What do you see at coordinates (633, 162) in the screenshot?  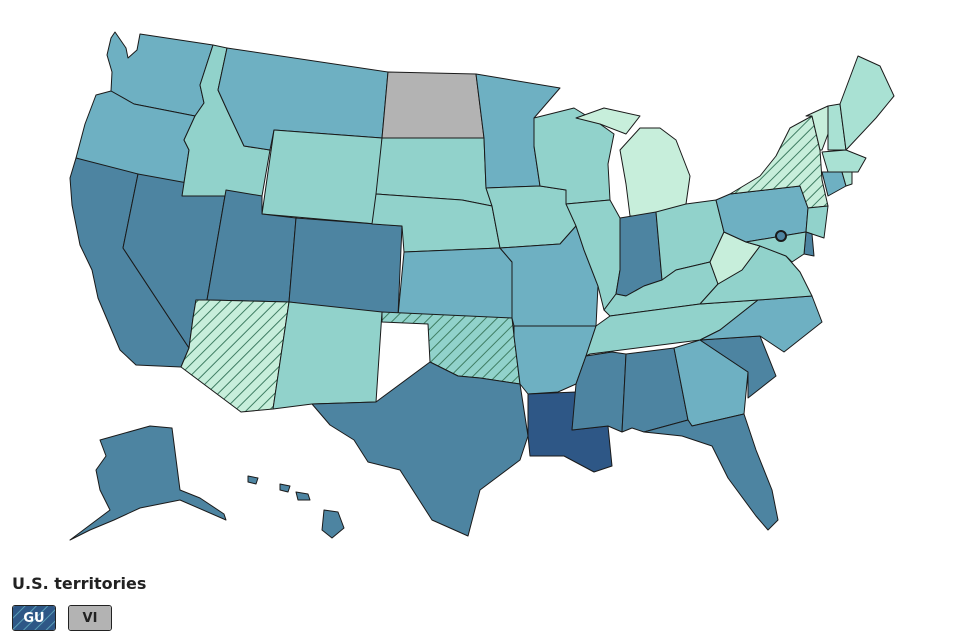 I see `state-mi` at bounding box center [633, 162].